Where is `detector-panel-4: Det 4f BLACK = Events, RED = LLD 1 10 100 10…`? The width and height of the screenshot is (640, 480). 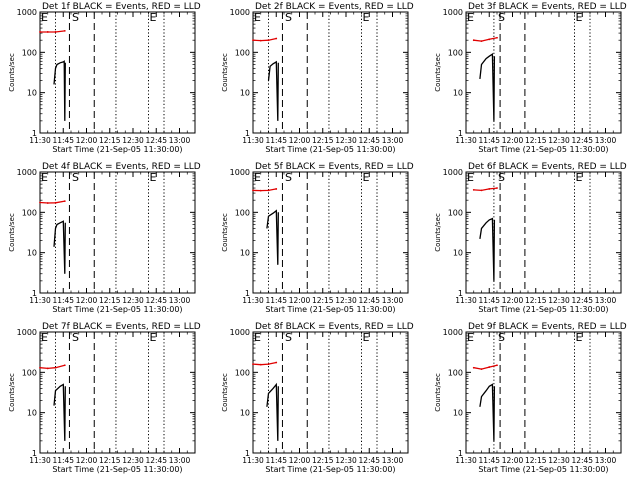 detector-panel-4: Det 4f BLACK = Events, RED = LLD 1 10 100 10… is located at coordinates (104, 238).